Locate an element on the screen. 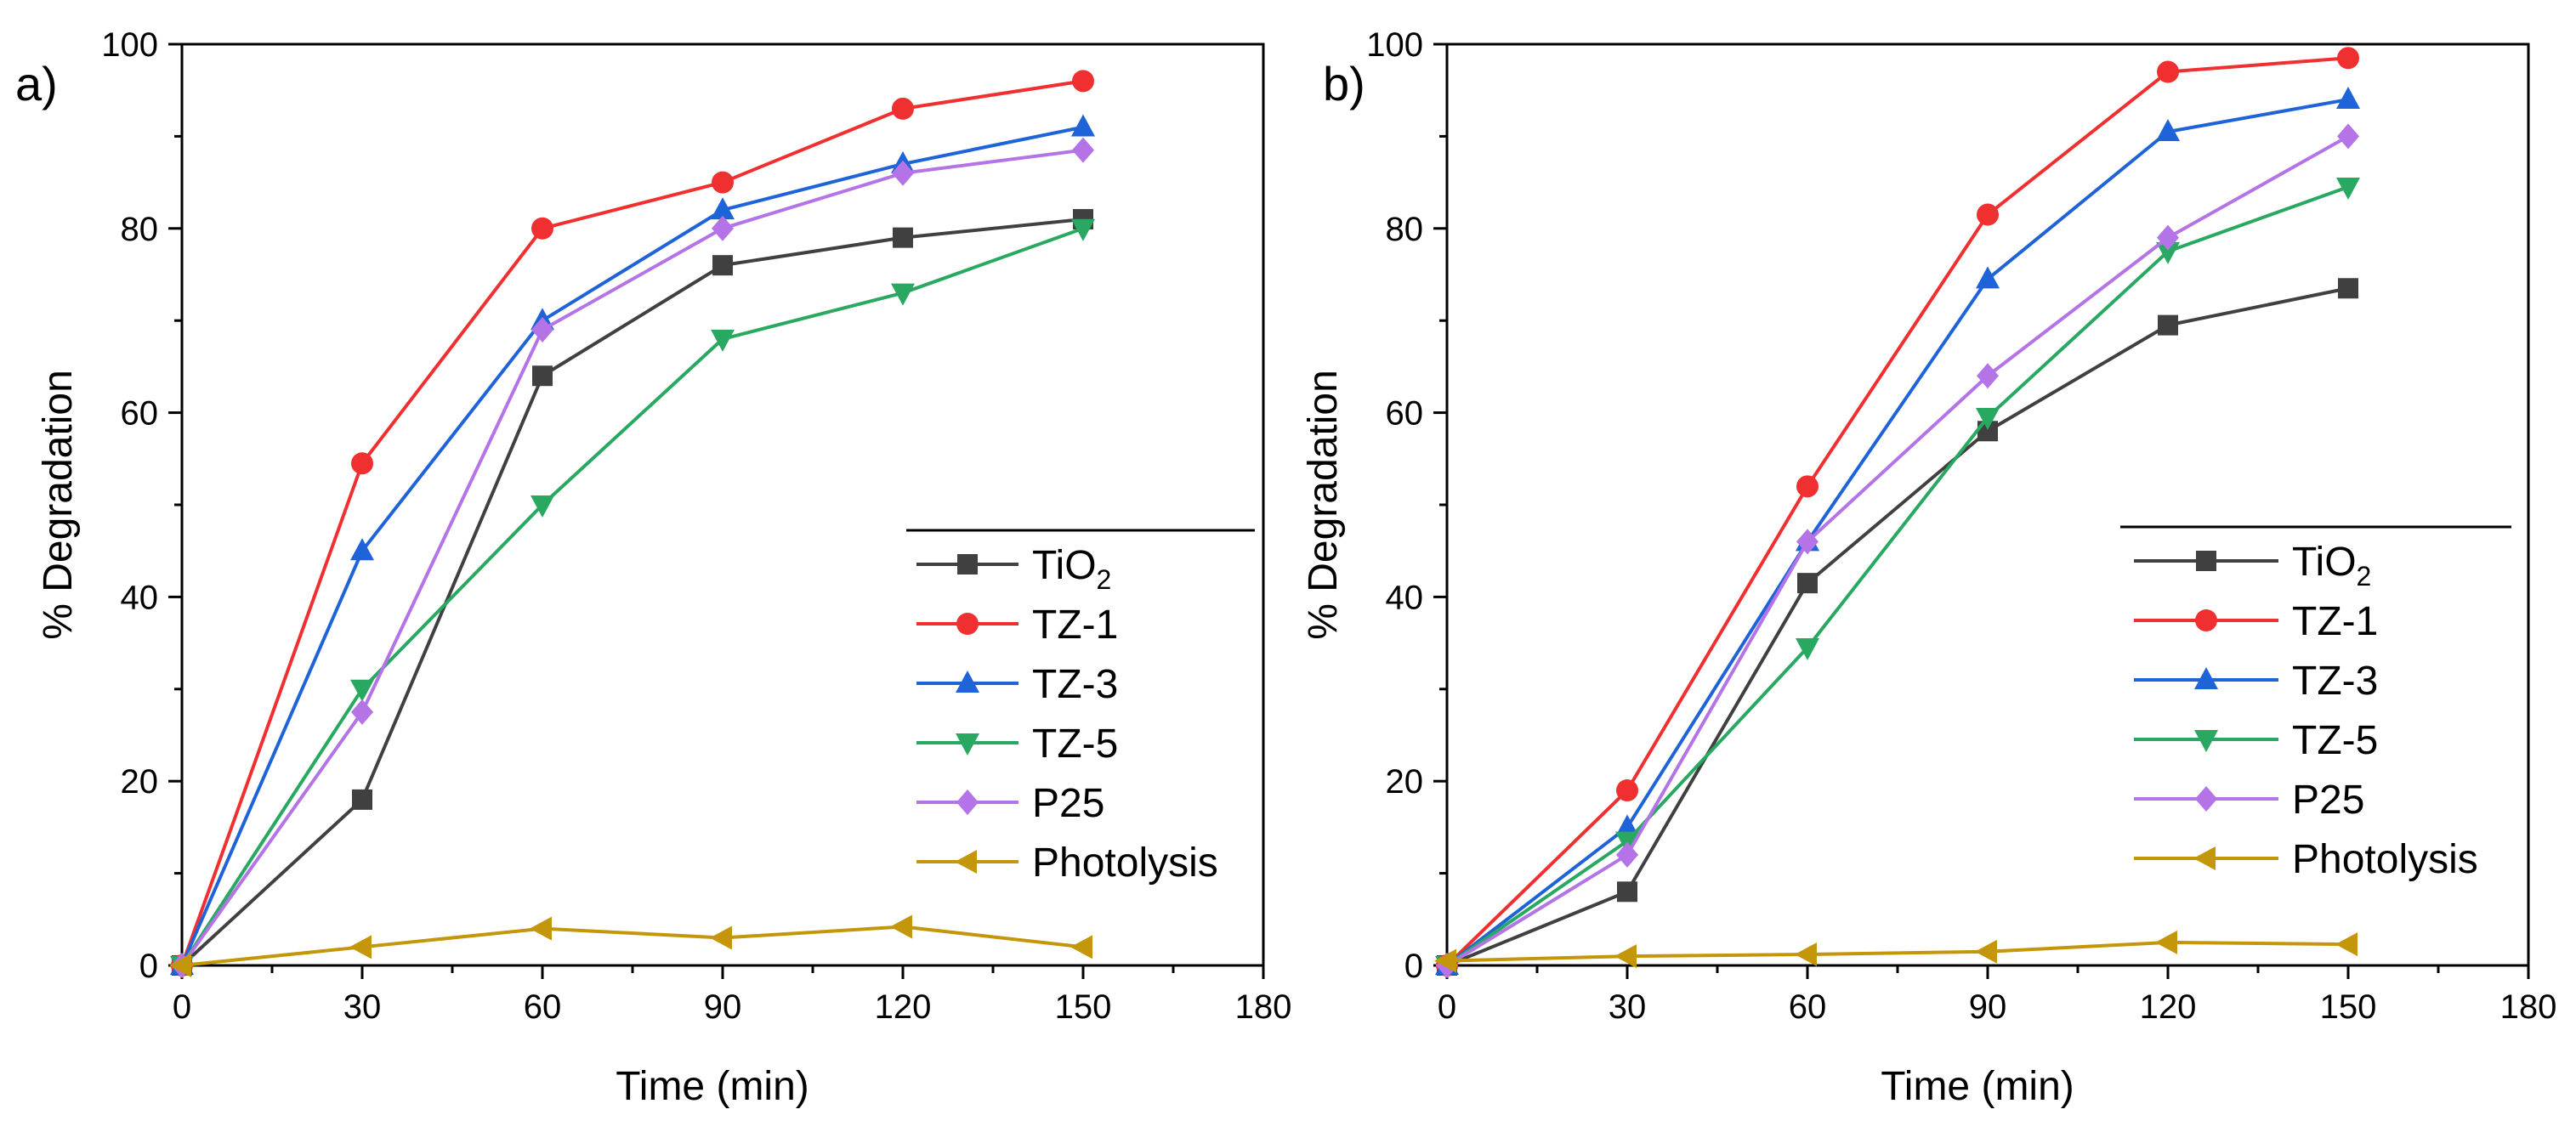 The height and width of the screenshot is (1132, 2576). x-tick-label: 30 is located at coordinates (1628, 1007).